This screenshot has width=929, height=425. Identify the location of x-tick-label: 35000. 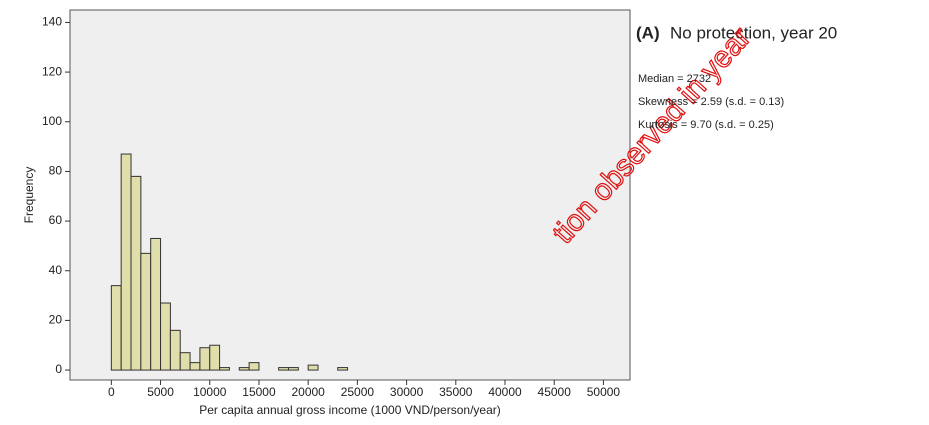
(456, 392).